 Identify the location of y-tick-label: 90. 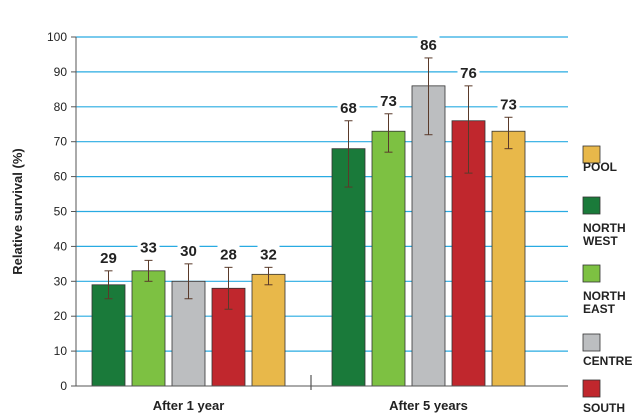
(61, 72).